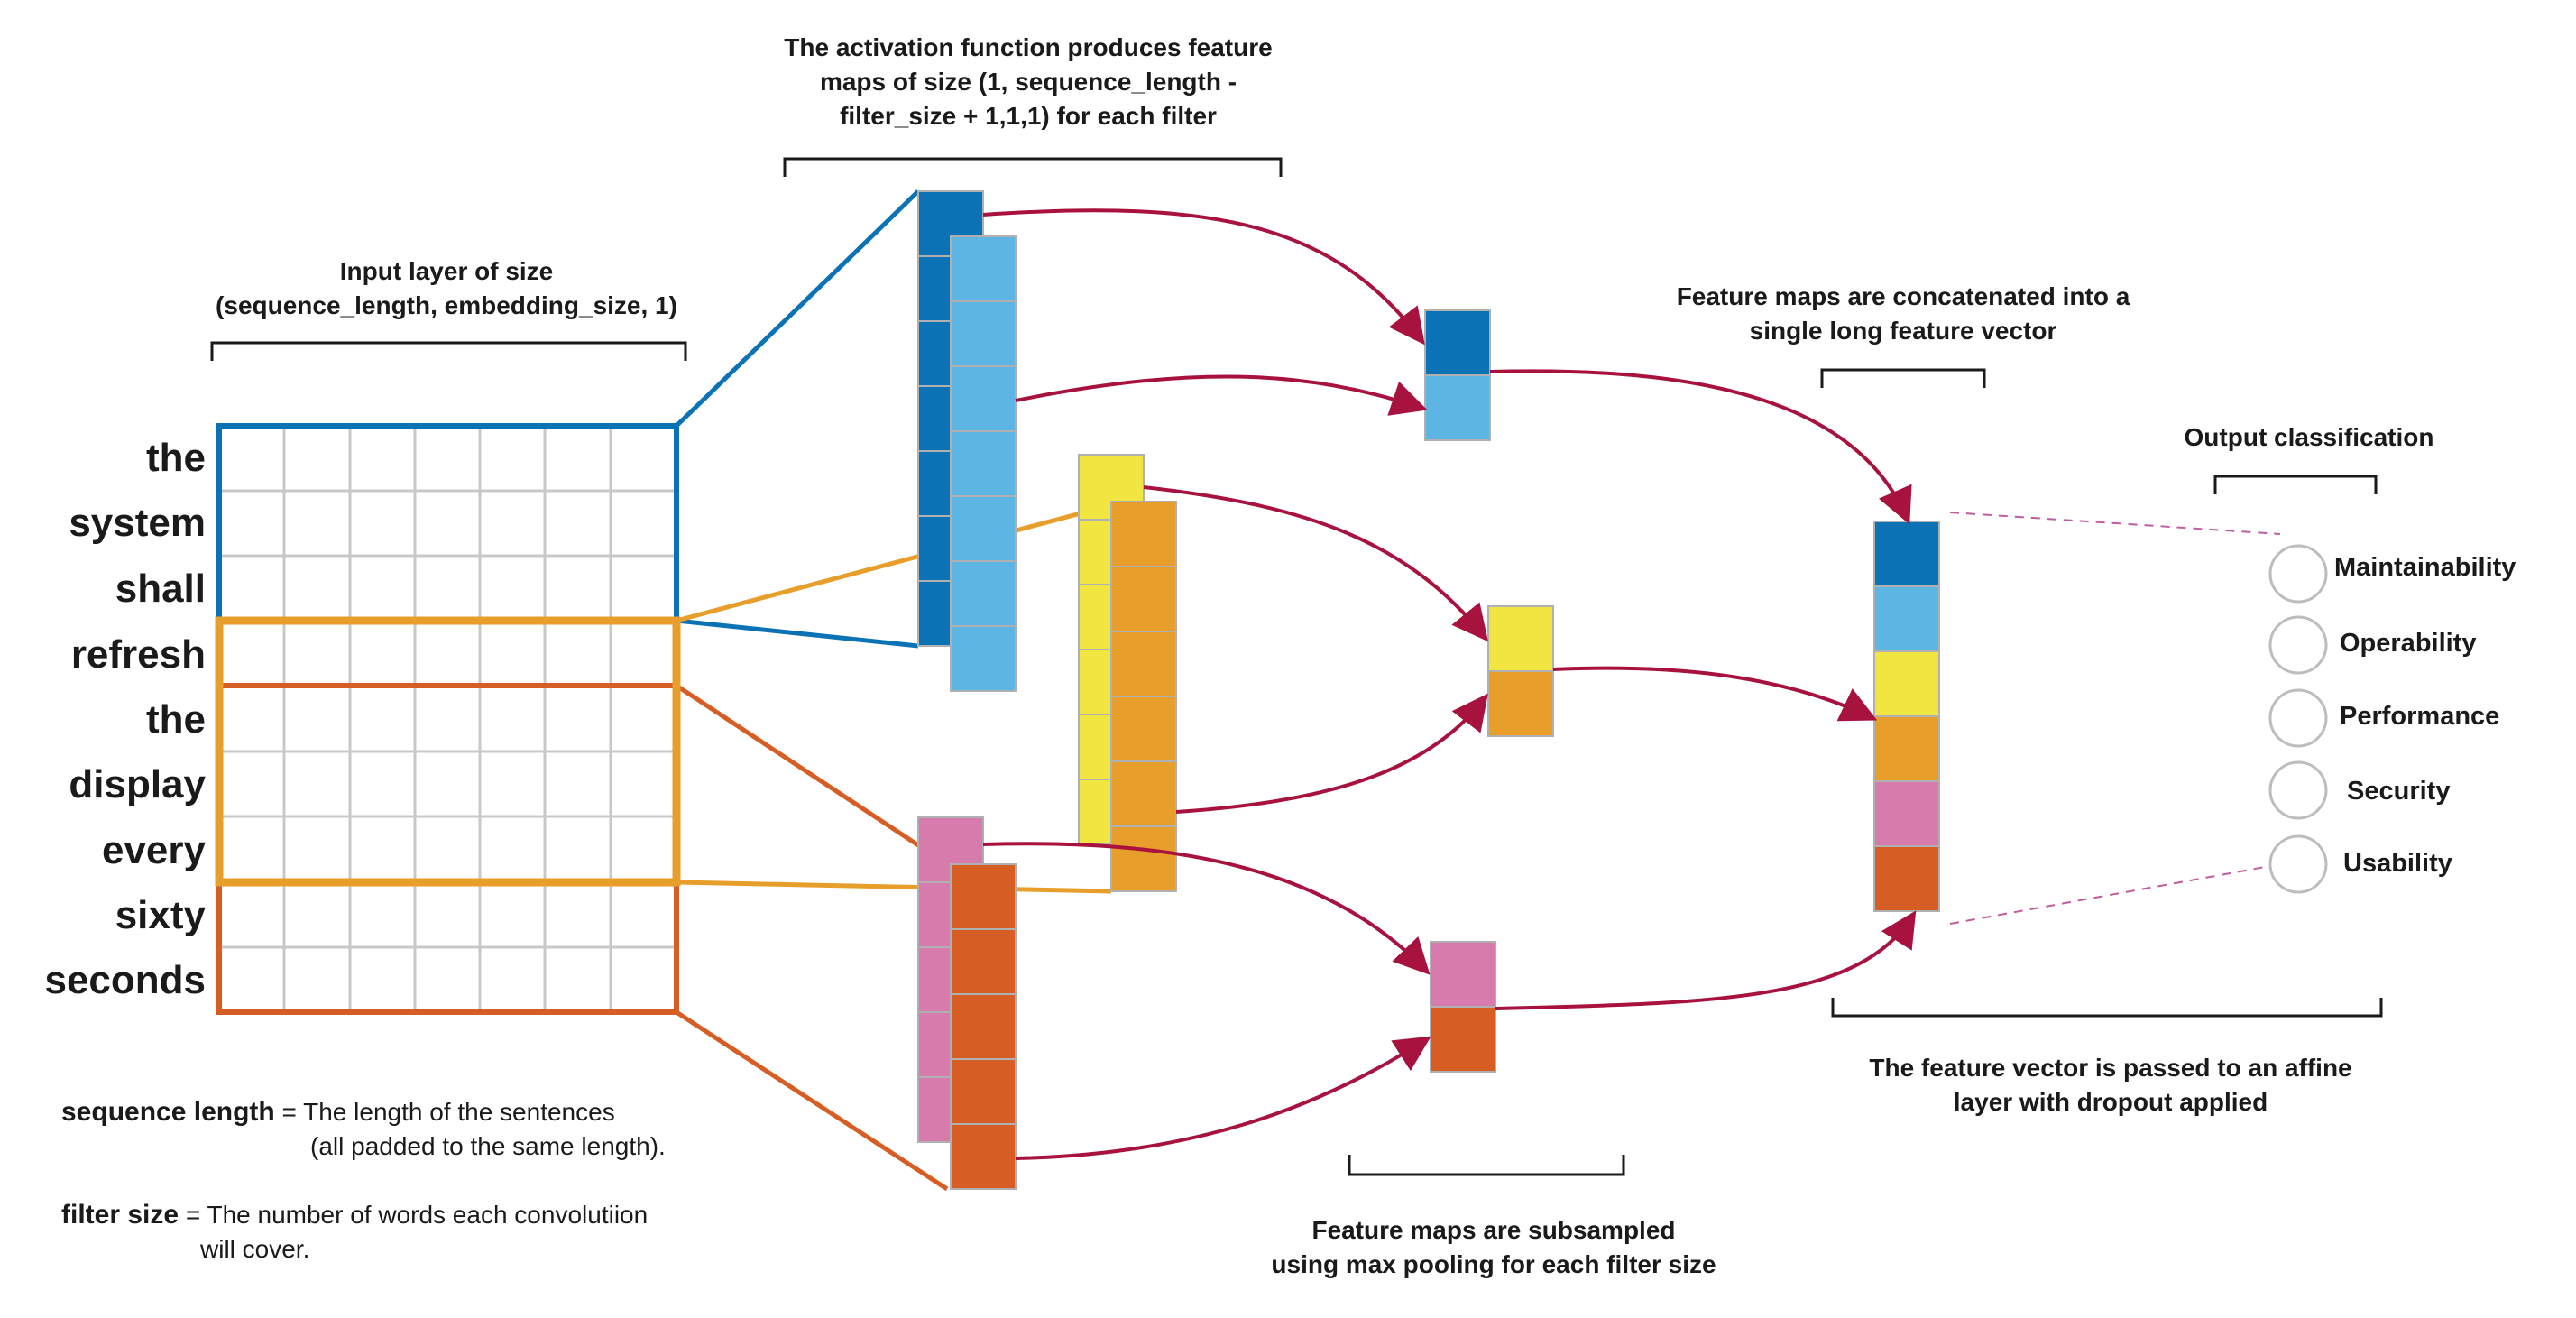 The height and width of the screenshot is (1318, 2576). Describe the element at coordinates (812, 1100) in the screenshot. I see `redorange-projection-bottom` at that location.